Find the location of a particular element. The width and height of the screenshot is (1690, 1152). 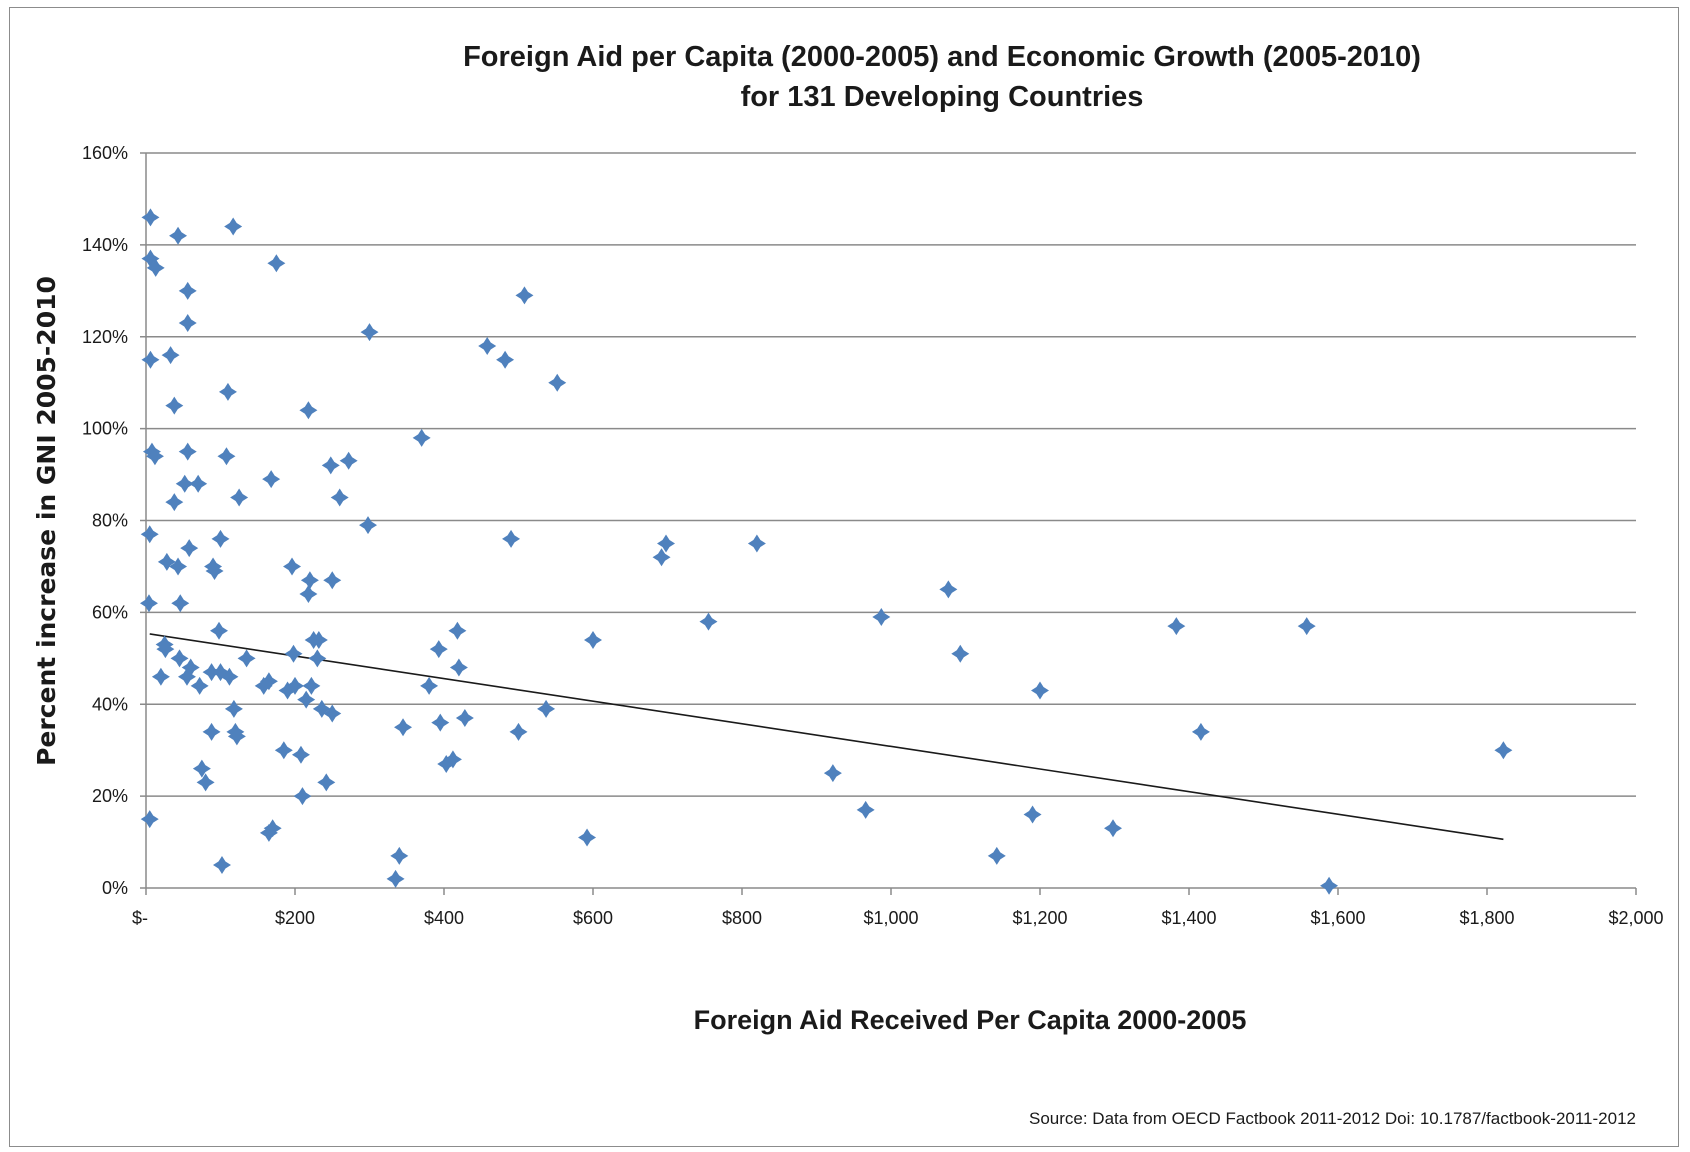

trendline is located at coordinates (826, 737).